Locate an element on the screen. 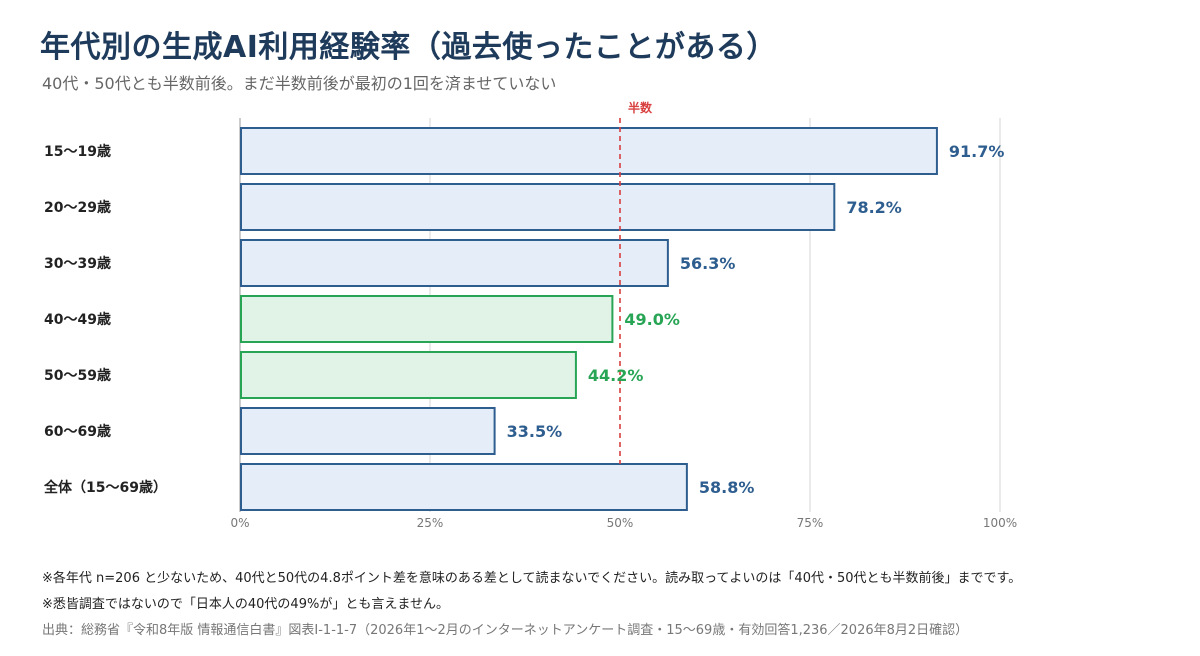  value-label: 44.2% is located at coordinates (616, 375).